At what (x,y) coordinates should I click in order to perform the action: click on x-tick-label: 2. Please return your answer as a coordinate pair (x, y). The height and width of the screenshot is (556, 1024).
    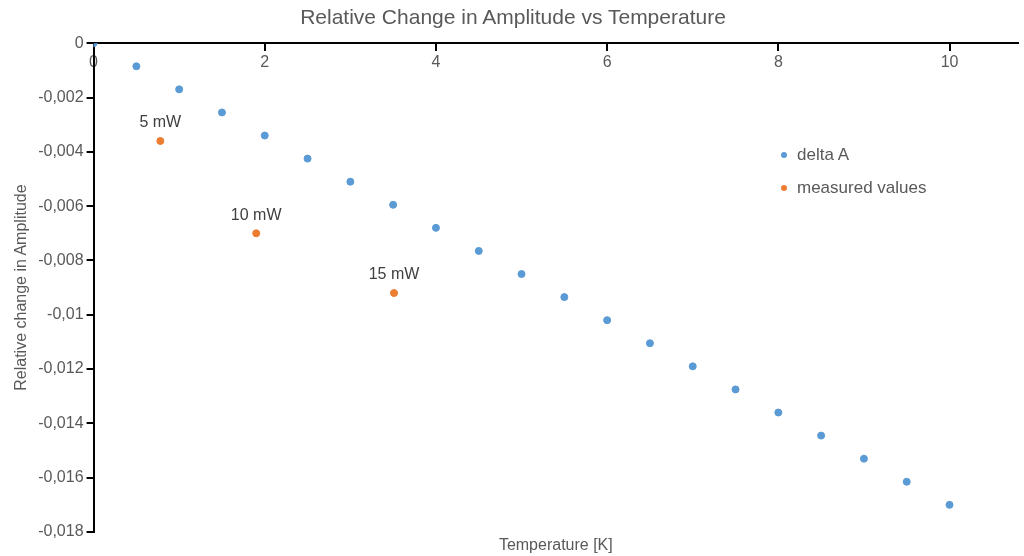
    Looking at the image, I should click on (265, 62).